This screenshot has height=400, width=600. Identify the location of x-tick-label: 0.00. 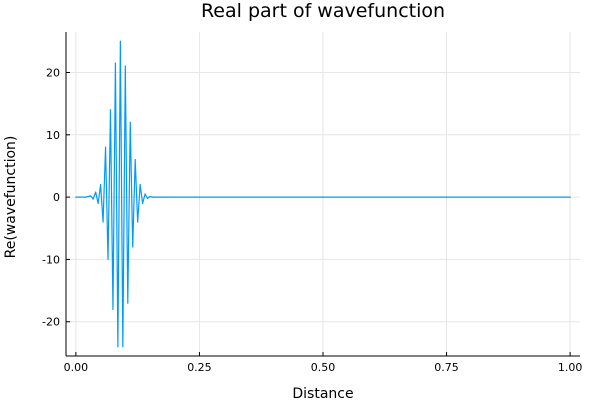
(76, 367).